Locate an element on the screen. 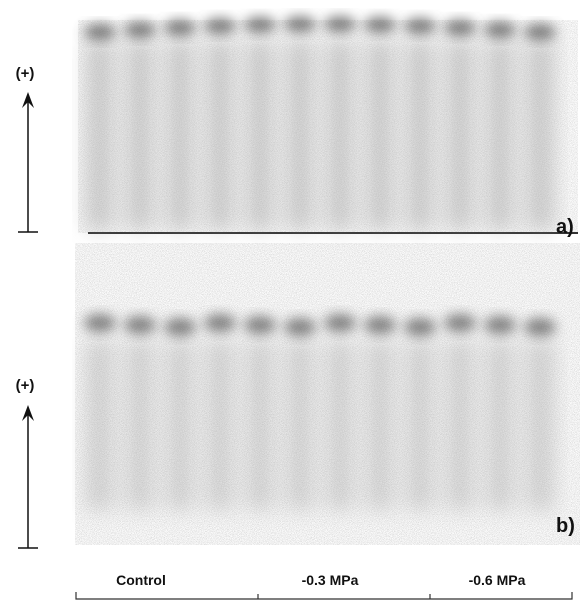 This screenshot has width=582, height=607. group-bracket is located at coordinates (324, 596).